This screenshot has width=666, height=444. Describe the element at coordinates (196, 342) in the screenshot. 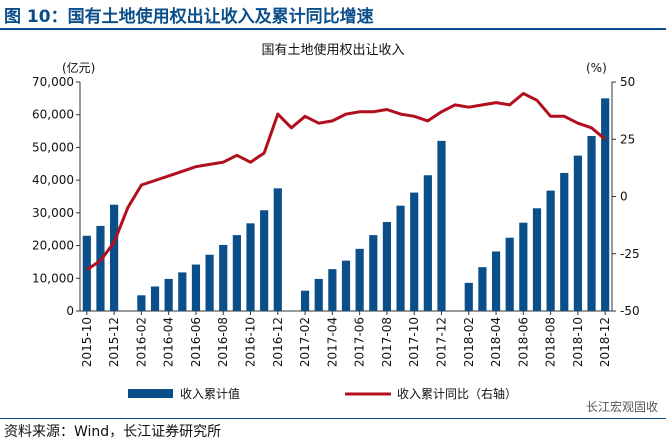

I see `x-tick-label: 2016-06` at that location.